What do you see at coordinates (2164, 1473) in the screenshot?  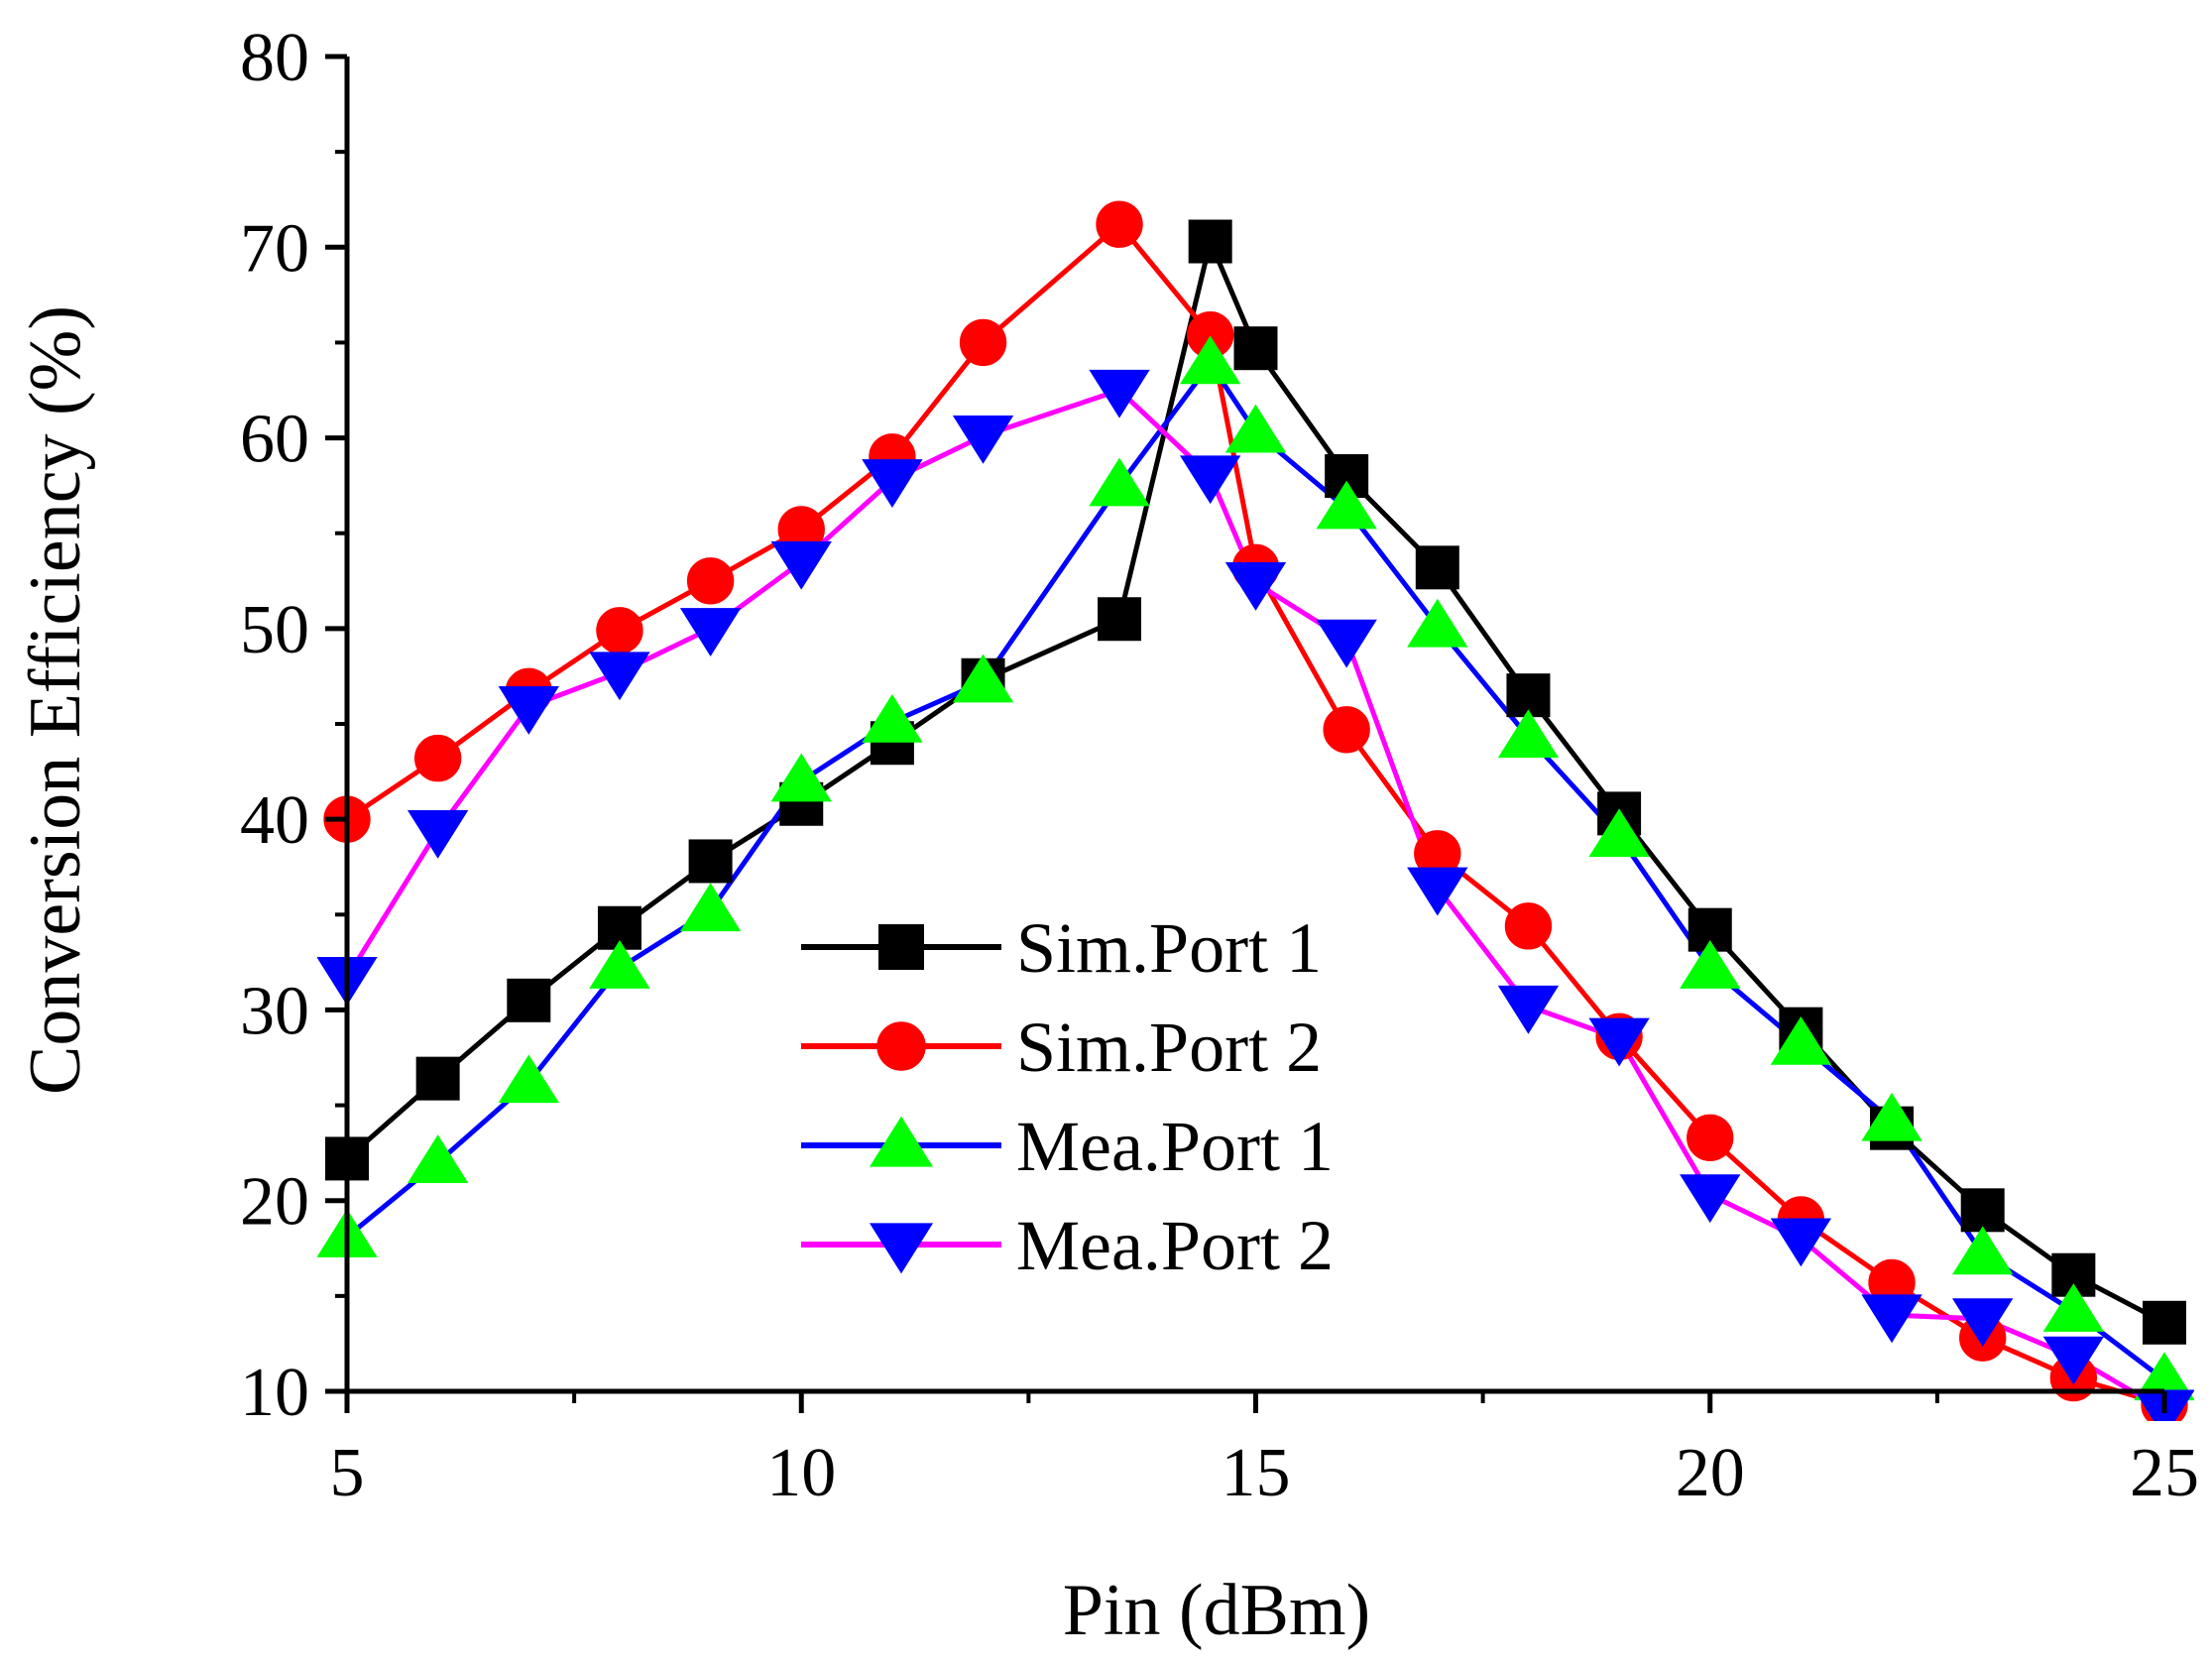 I see `x-tick-label: 25` at bounding box center [2164, 1473].